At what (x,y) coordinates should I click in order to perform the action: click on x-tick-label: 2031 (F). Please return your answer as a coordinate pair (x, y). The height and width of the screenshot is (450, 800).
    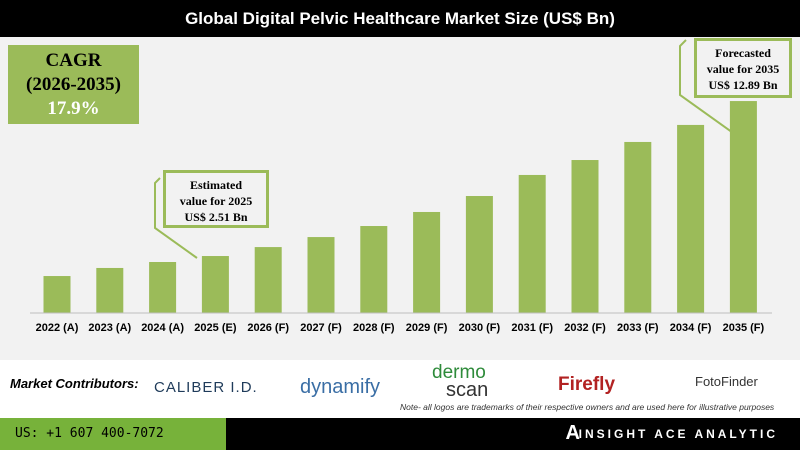
    Looking at the image, I should click on (532, 328).